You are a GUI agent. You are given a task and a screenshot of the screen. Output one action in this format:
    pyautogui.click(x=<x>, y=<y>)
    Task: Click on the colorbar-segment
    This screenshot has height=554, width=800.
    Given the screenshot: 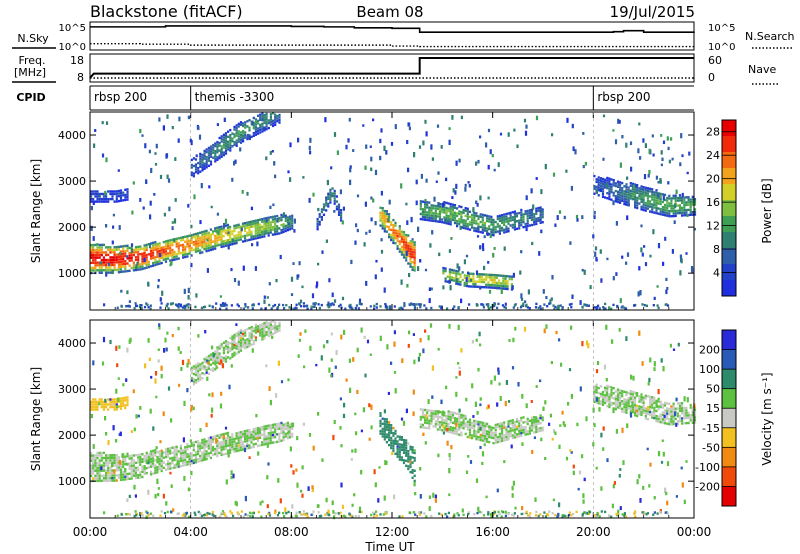 What is the action you would take?
    pyautogui.click(x=729, y=240)
    